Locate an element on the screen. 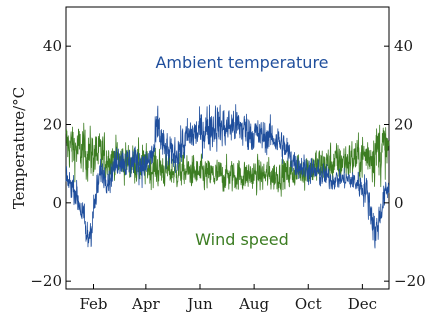 The width and height of the screenshot is (427, 320). y-tick-label-right: −20 is located at coordinates (410, 281).